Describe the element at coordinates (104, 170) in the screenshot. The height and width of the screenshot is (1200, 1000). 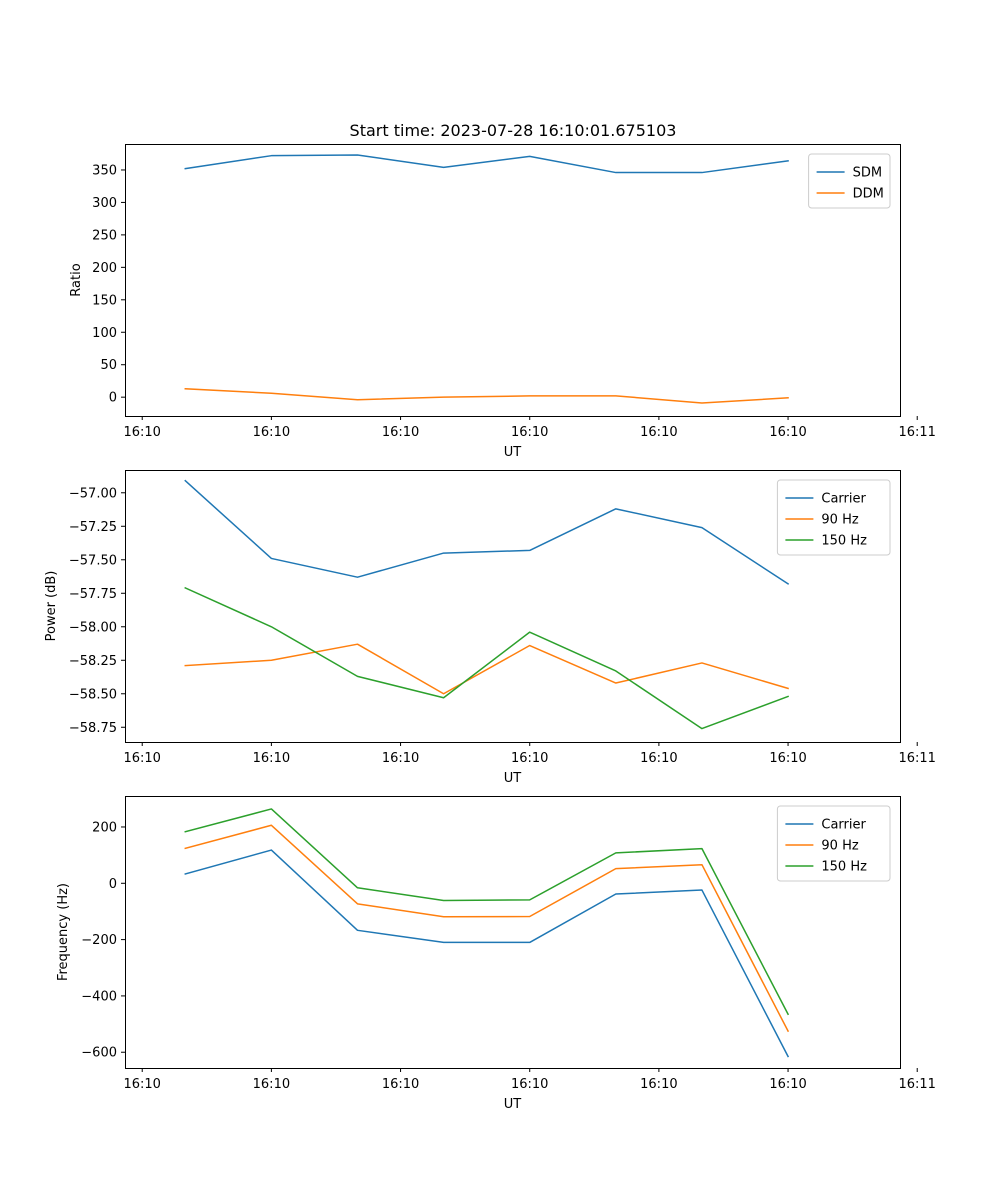
I see `y-tick-label: 350` at that location.